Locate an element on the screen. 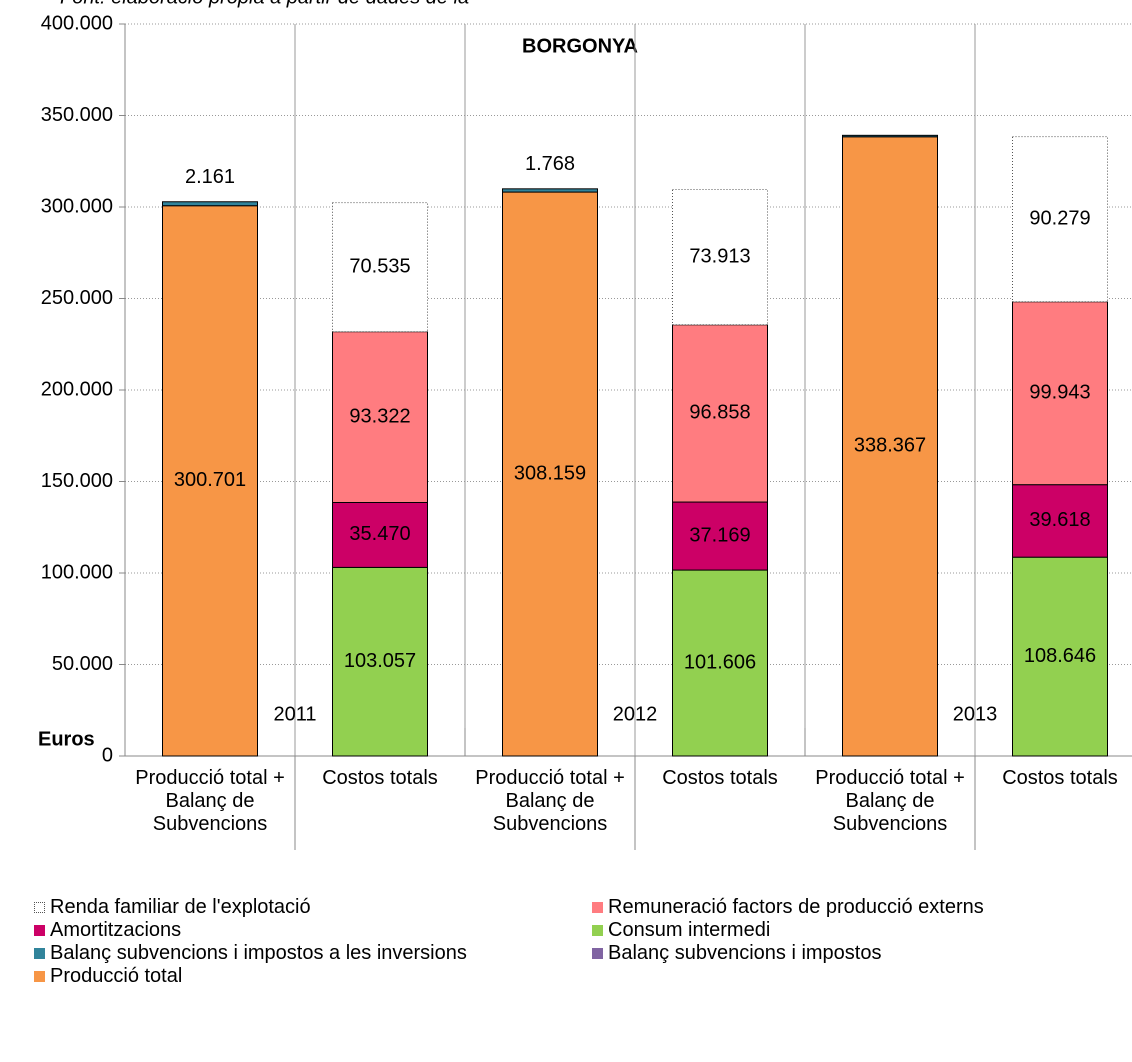 The height and width of the screenshot is (1062, 1132). legend-item: Renda familiar de l'explotació is located at coordinates (172, 907).